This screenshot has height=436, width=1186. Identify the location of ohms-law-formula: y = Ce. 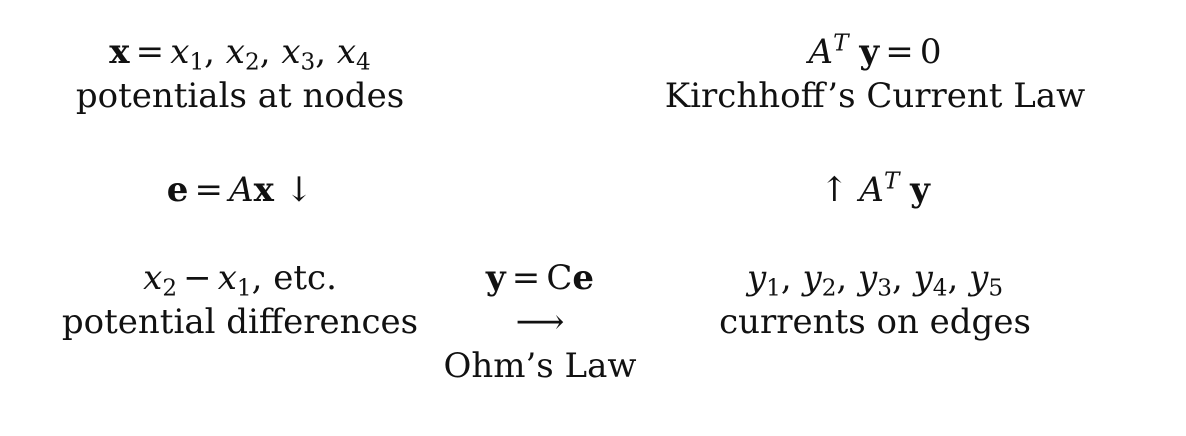
(540, 278).